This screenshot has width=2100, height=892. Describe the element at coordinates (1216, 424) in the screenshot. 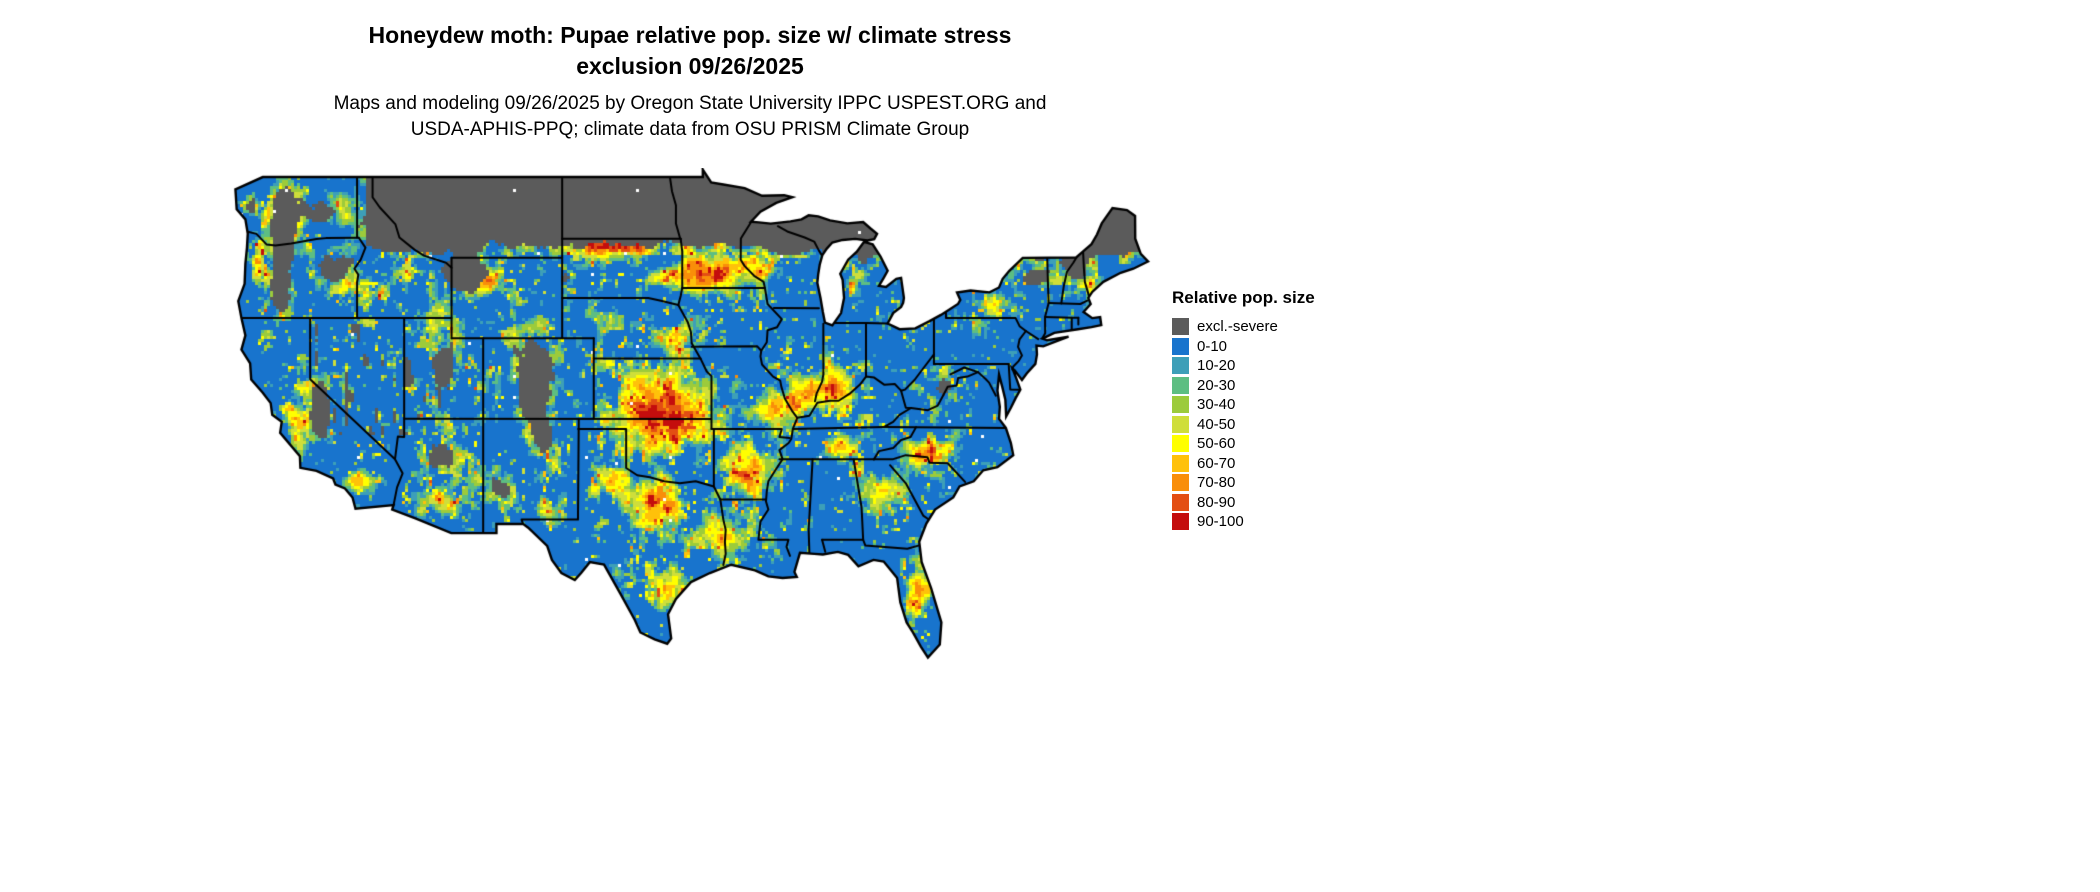

I see `legend-label: 40-50` at that location.